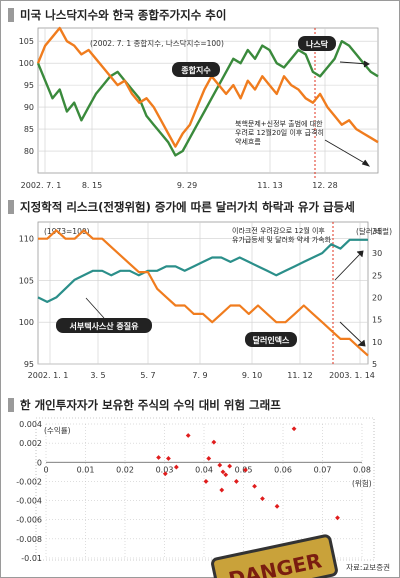  Describe the element at coordinates (352, 375) in the screenshot. I see `x-tick-label: 2003. 1. 14` at that location.